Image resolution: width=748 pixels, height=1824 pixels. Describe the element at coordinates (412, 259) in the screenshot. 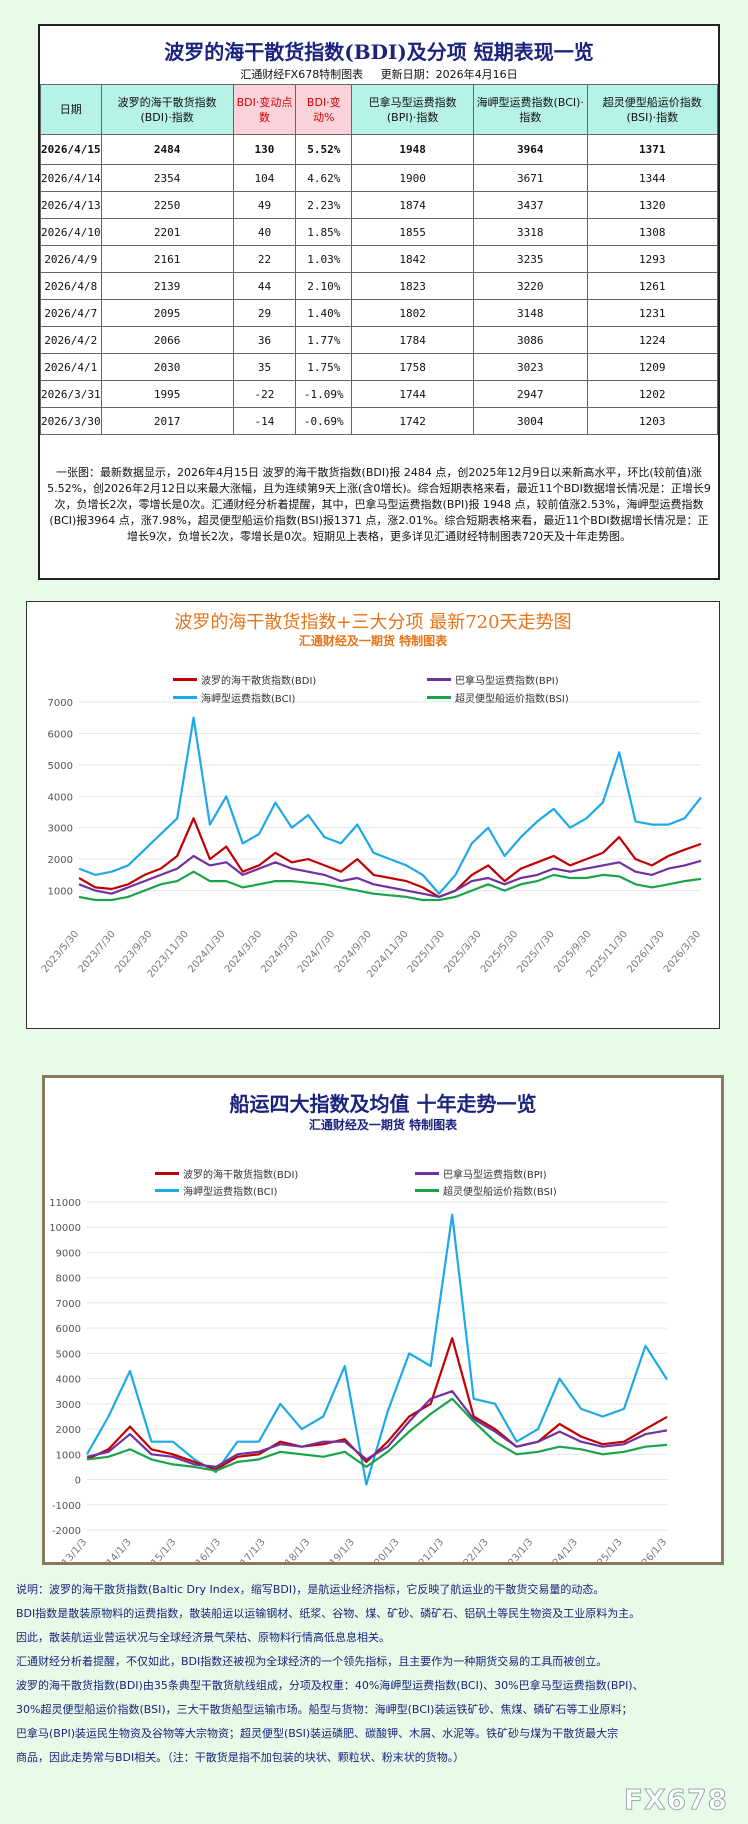

I see `table-cell: 1842` at that location.